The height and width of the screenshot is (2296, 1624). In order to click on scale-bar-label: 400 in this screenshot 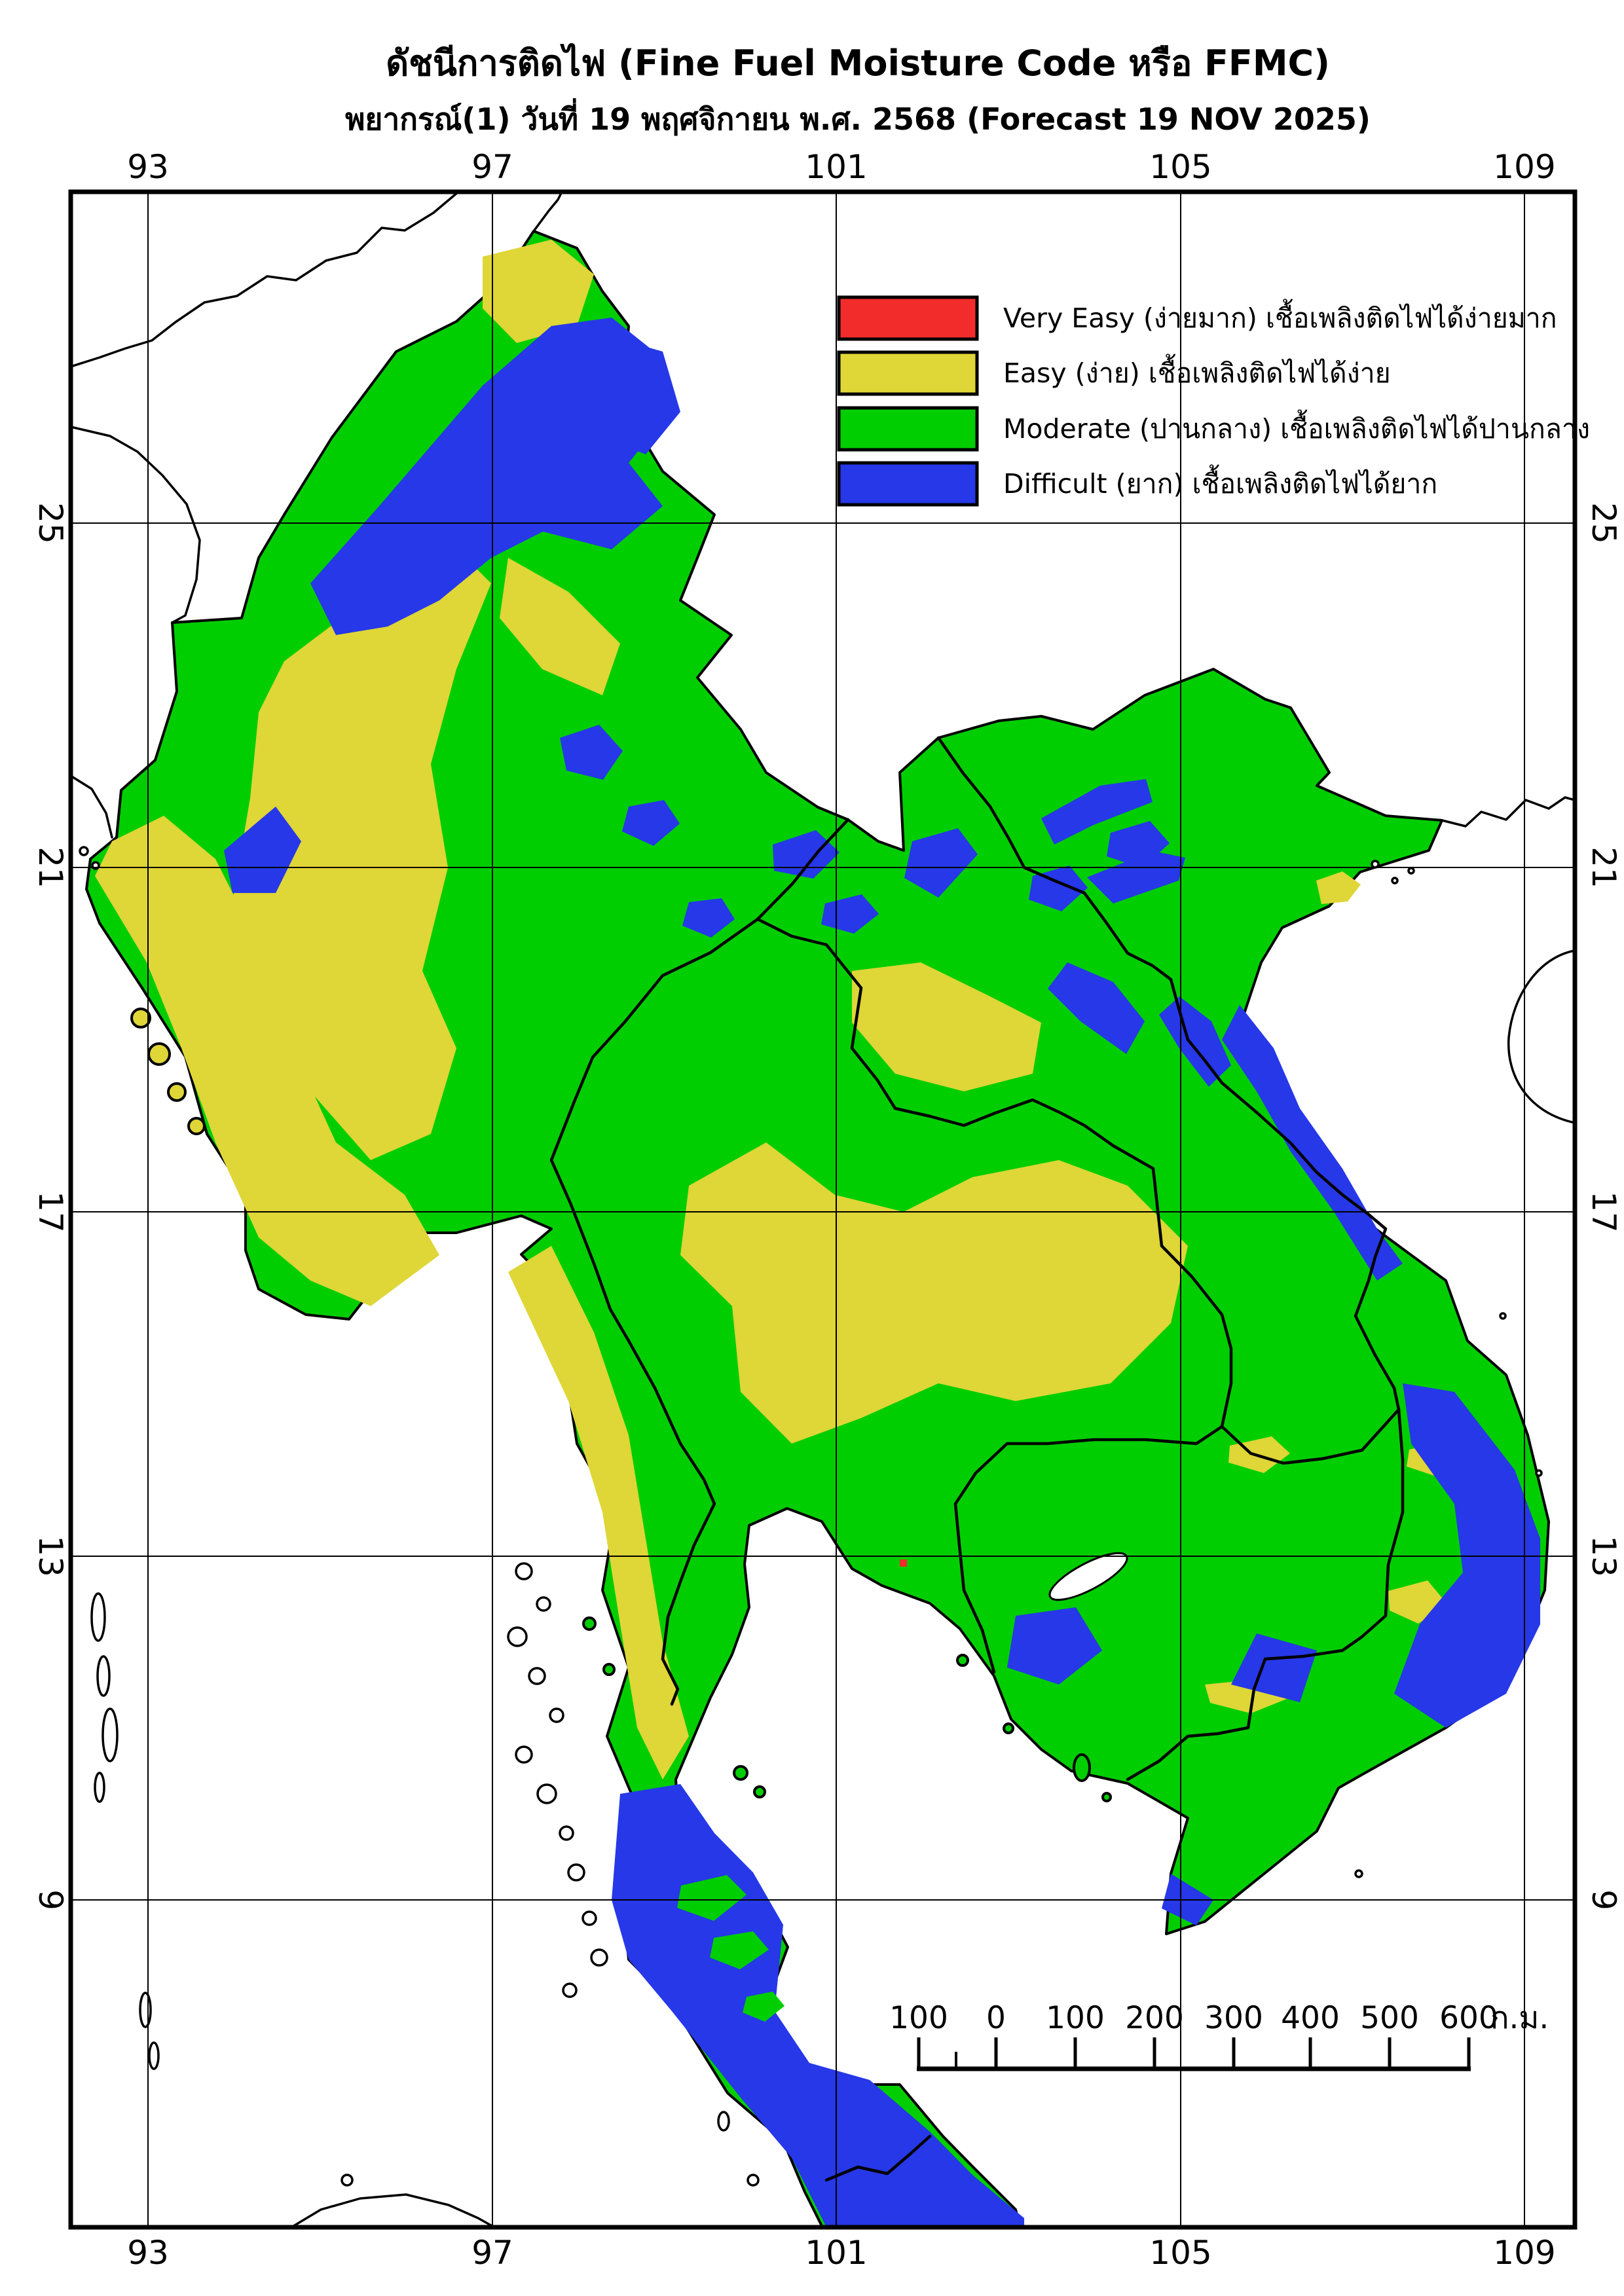, I will do `click(1310, 2018)`.